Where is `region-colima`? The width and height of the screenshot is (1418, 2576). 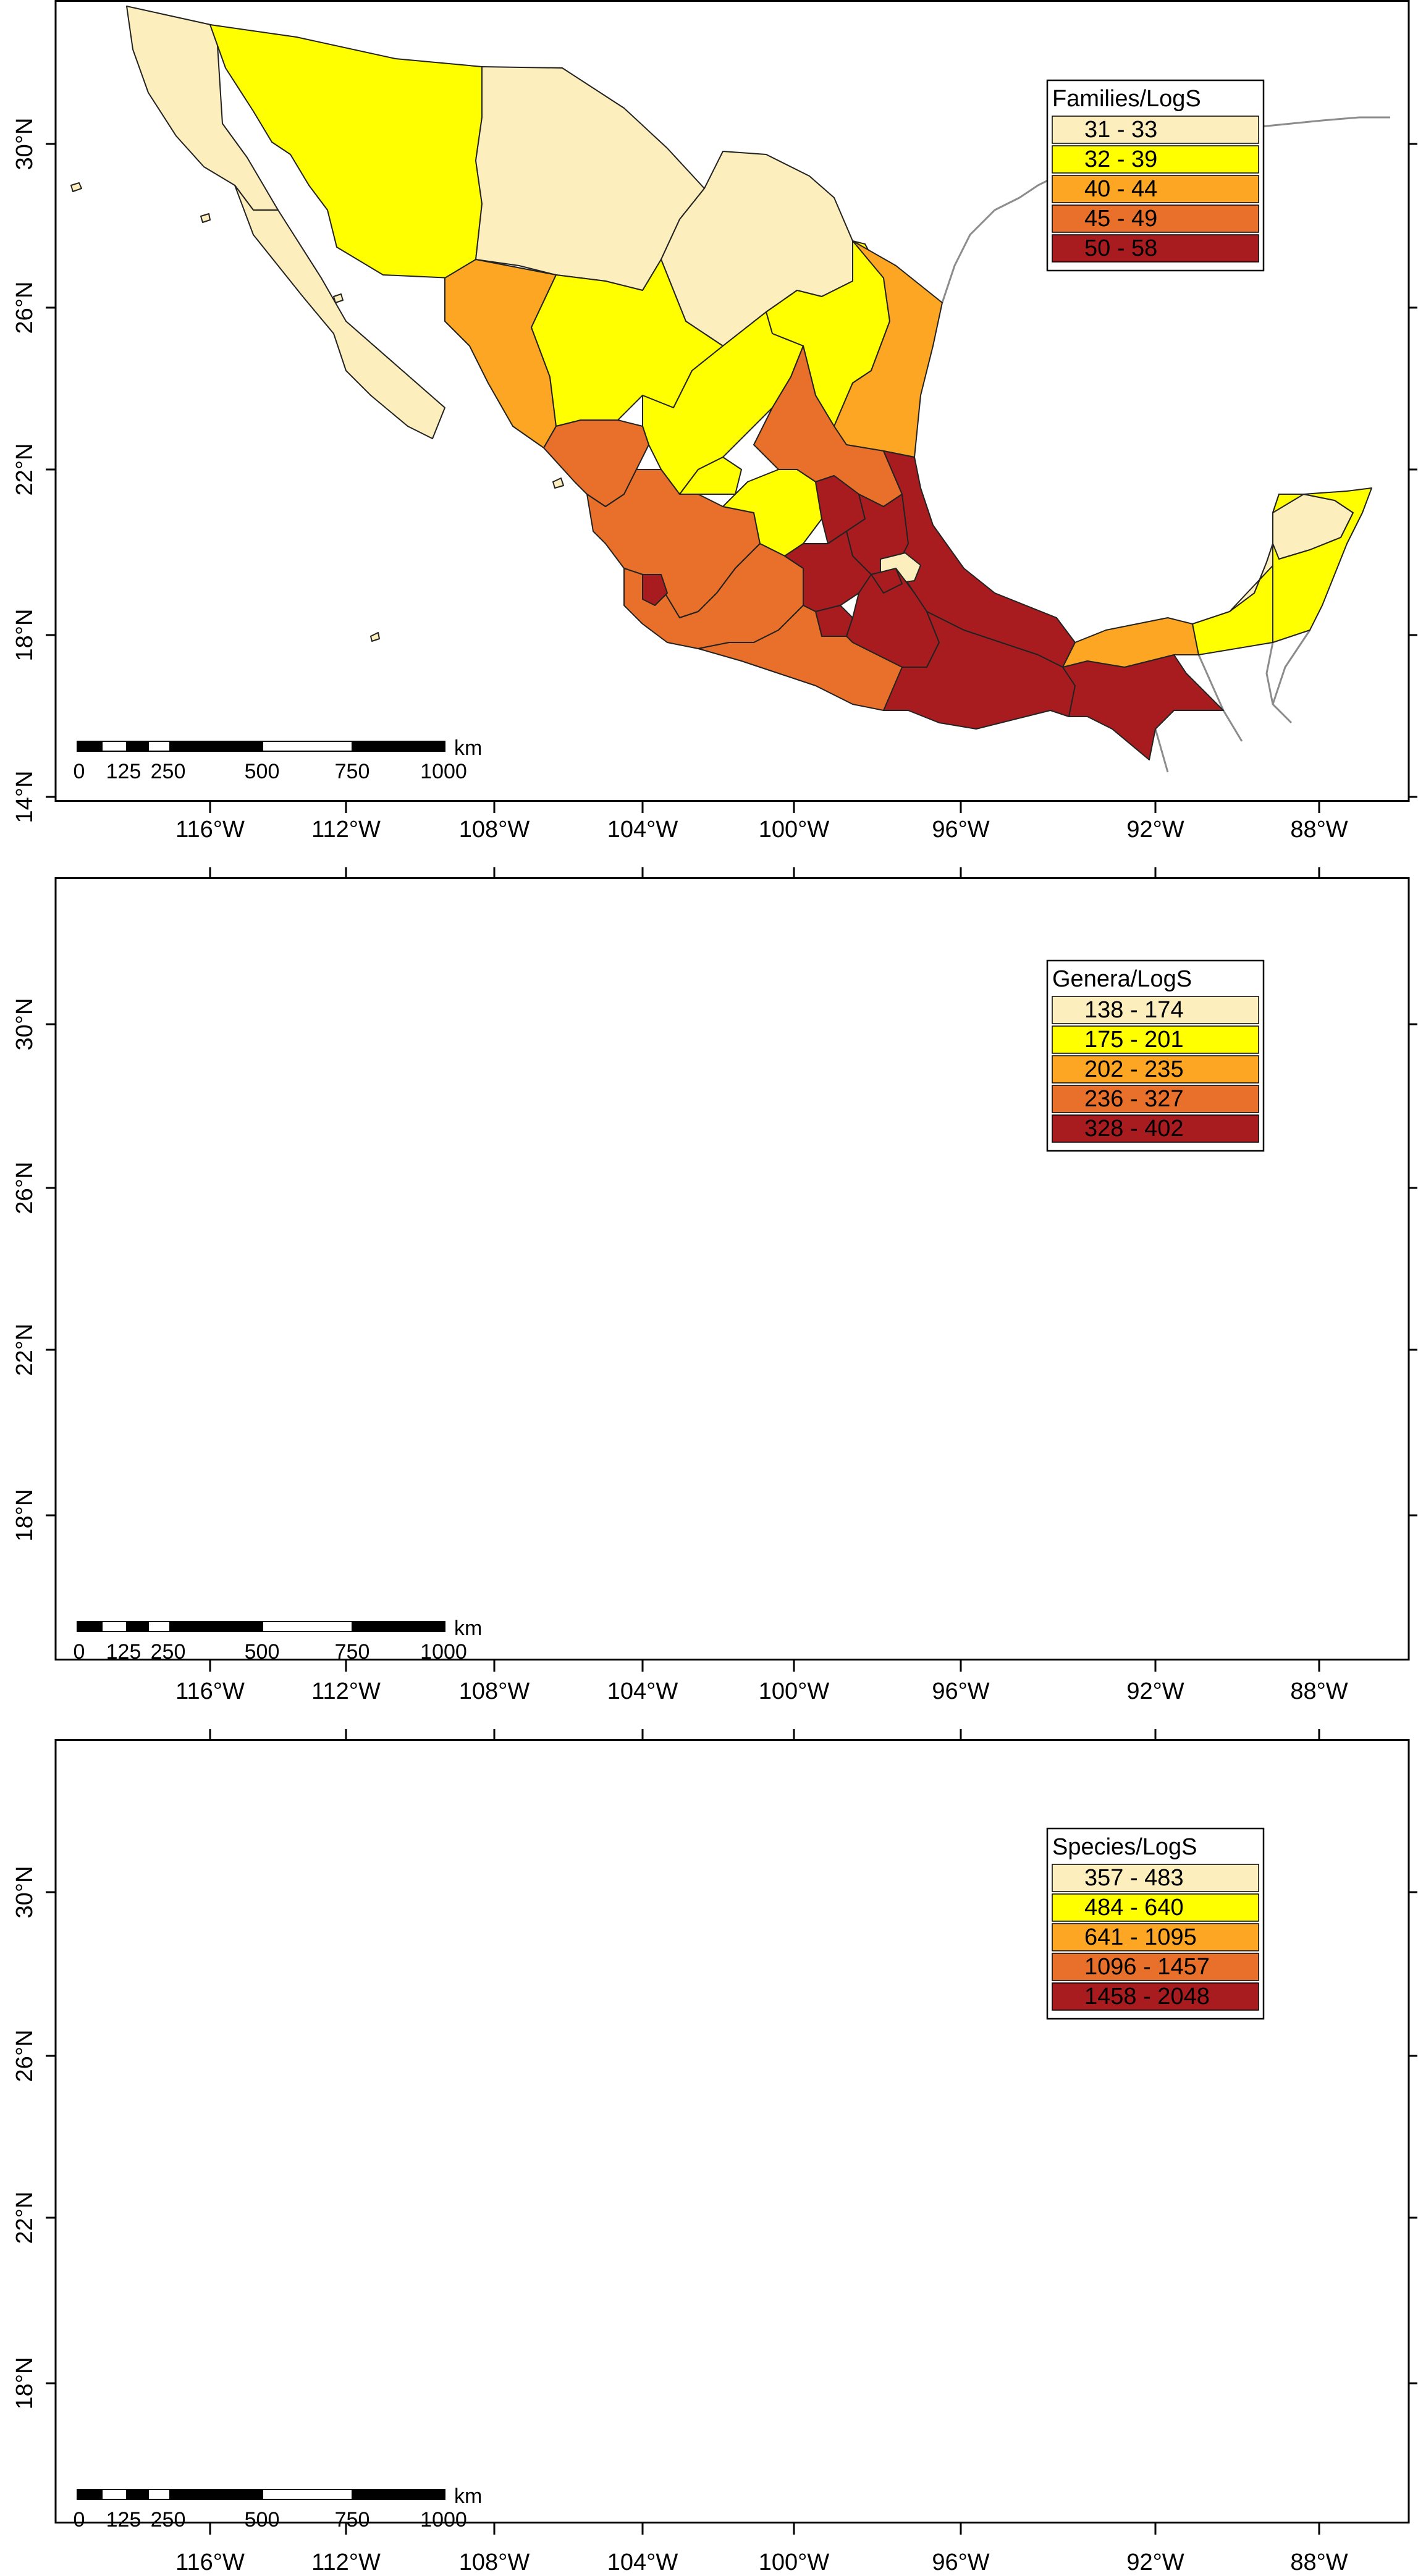
region-colima is located at coordinates (655, 590).